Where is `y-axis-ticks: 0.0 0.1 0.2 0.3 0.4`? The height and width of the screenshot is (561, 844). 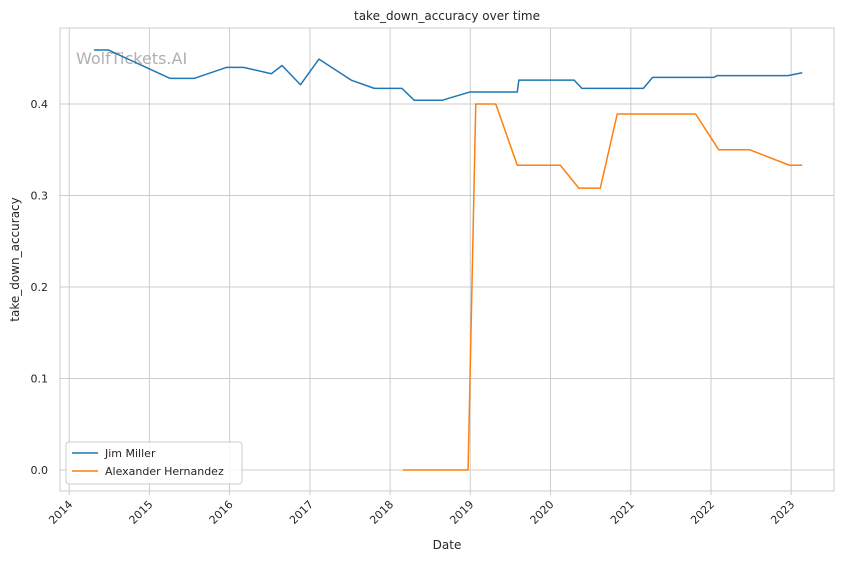
y-axis-ticks: 0.0 0.1 0.2 0.3 0.4 is located at coordinates (40, 287).